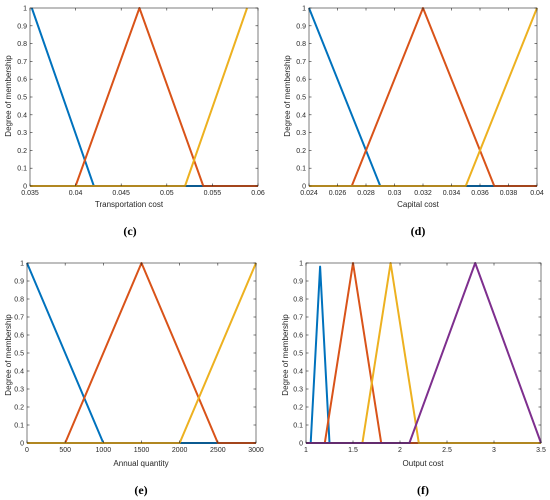 This screenshot has width=550, height=500. I want to click on xtick-label-e-5: 2500, so click(218, 450).